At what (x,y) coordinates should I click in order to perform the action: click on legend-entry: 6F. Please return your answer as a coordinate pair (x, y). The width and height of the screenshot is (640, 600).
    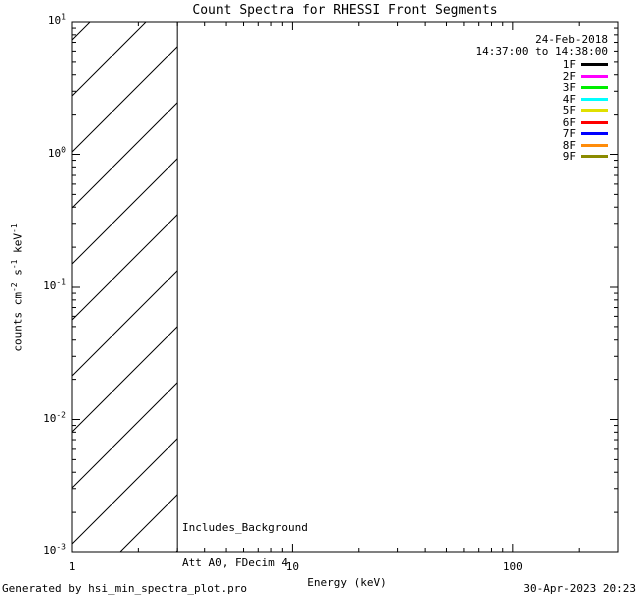
    Looking at the image, I should click on (585, 122).